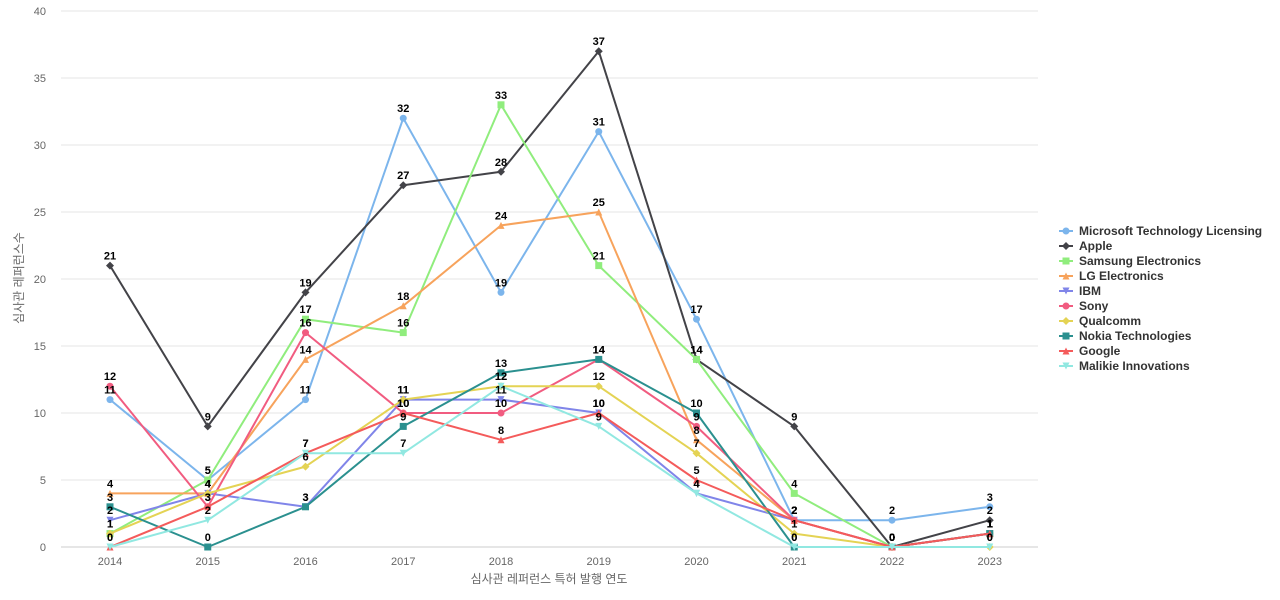 The height and width of the screenshot is (600, 1280). What do you see at coordinates (1135, 336) in the screenshot?
I see `legend-label: Nokia Technologies` at bounding box center [1135, 336].